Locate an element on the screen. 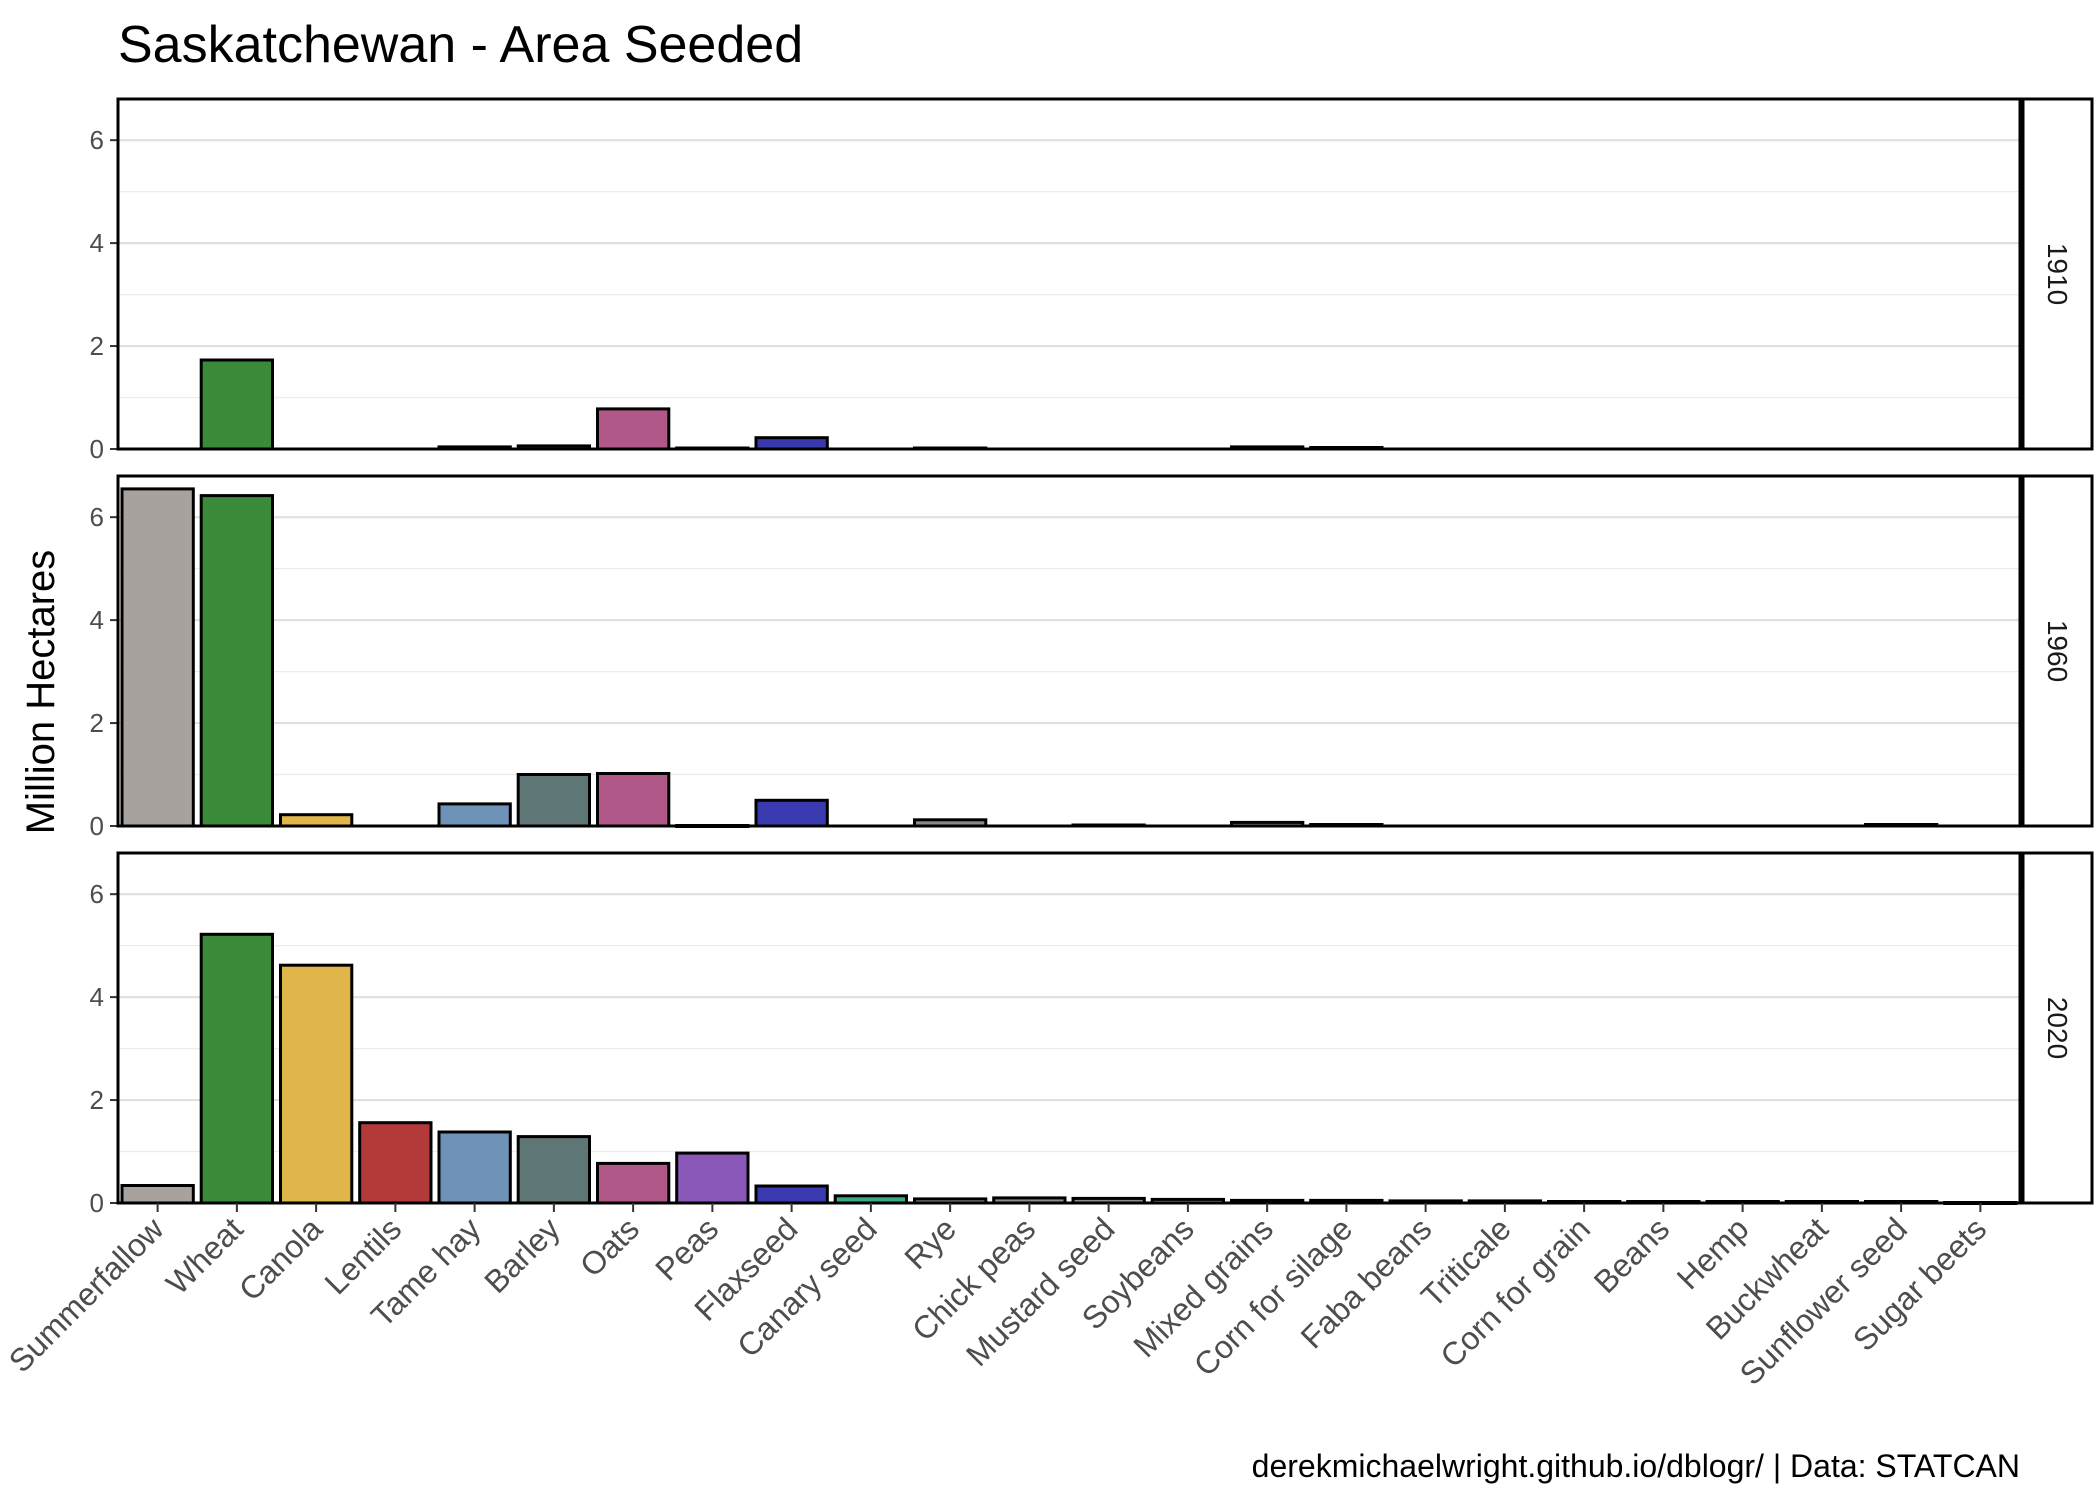 The image size is (2100, 1500). bar-lentils-2020 is located at coordinates (395, 1163).